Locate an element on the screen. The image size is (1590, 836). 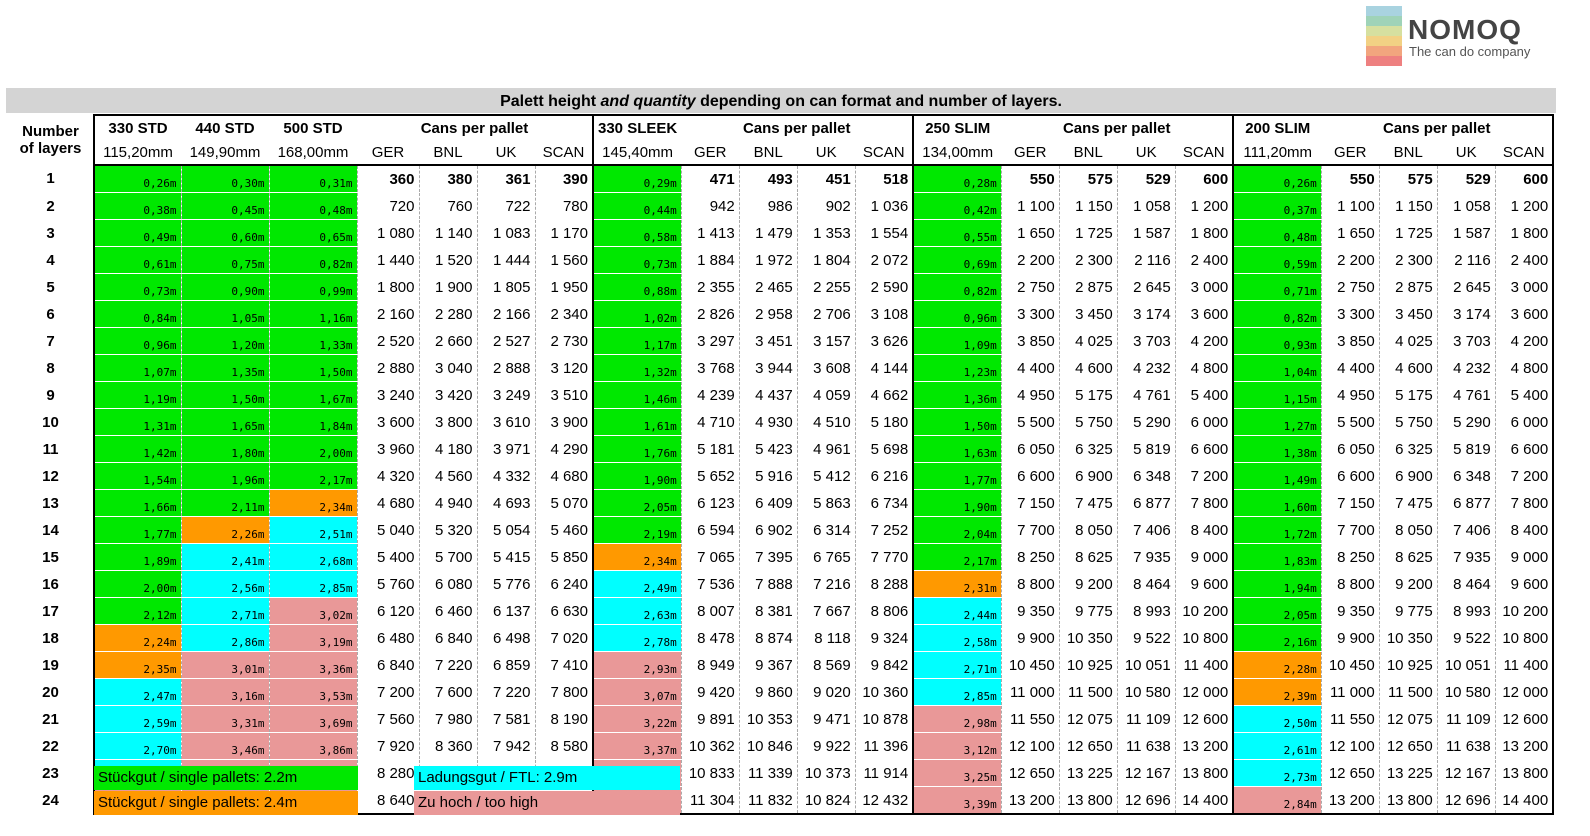
height-cell: 0,44m is located at coordinates (637, 206).